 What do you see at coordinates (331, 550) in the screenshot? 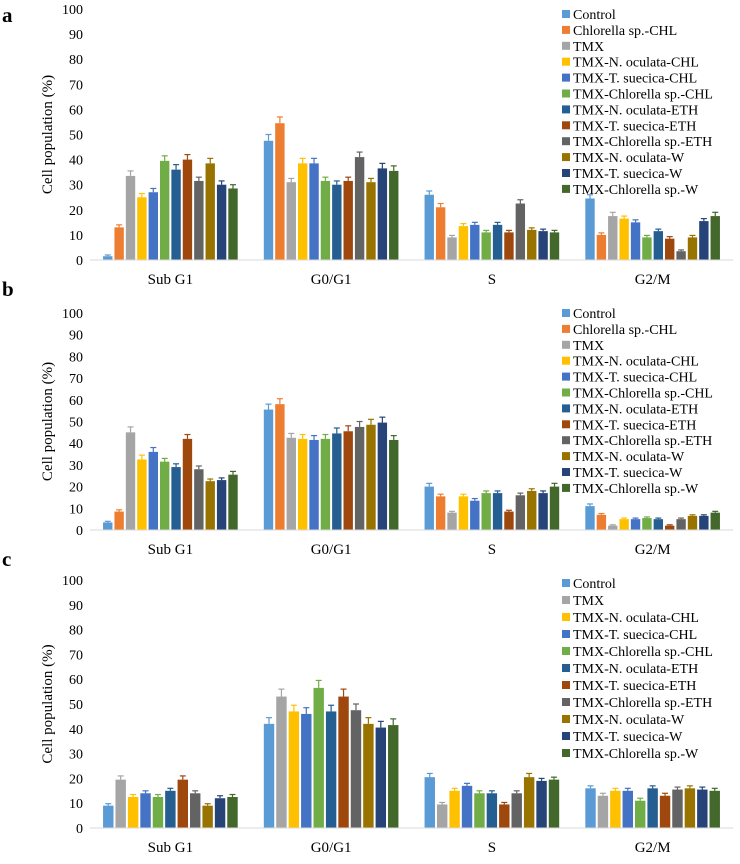
I see `category-label: G0/G1` at bounding box center [331, 550].